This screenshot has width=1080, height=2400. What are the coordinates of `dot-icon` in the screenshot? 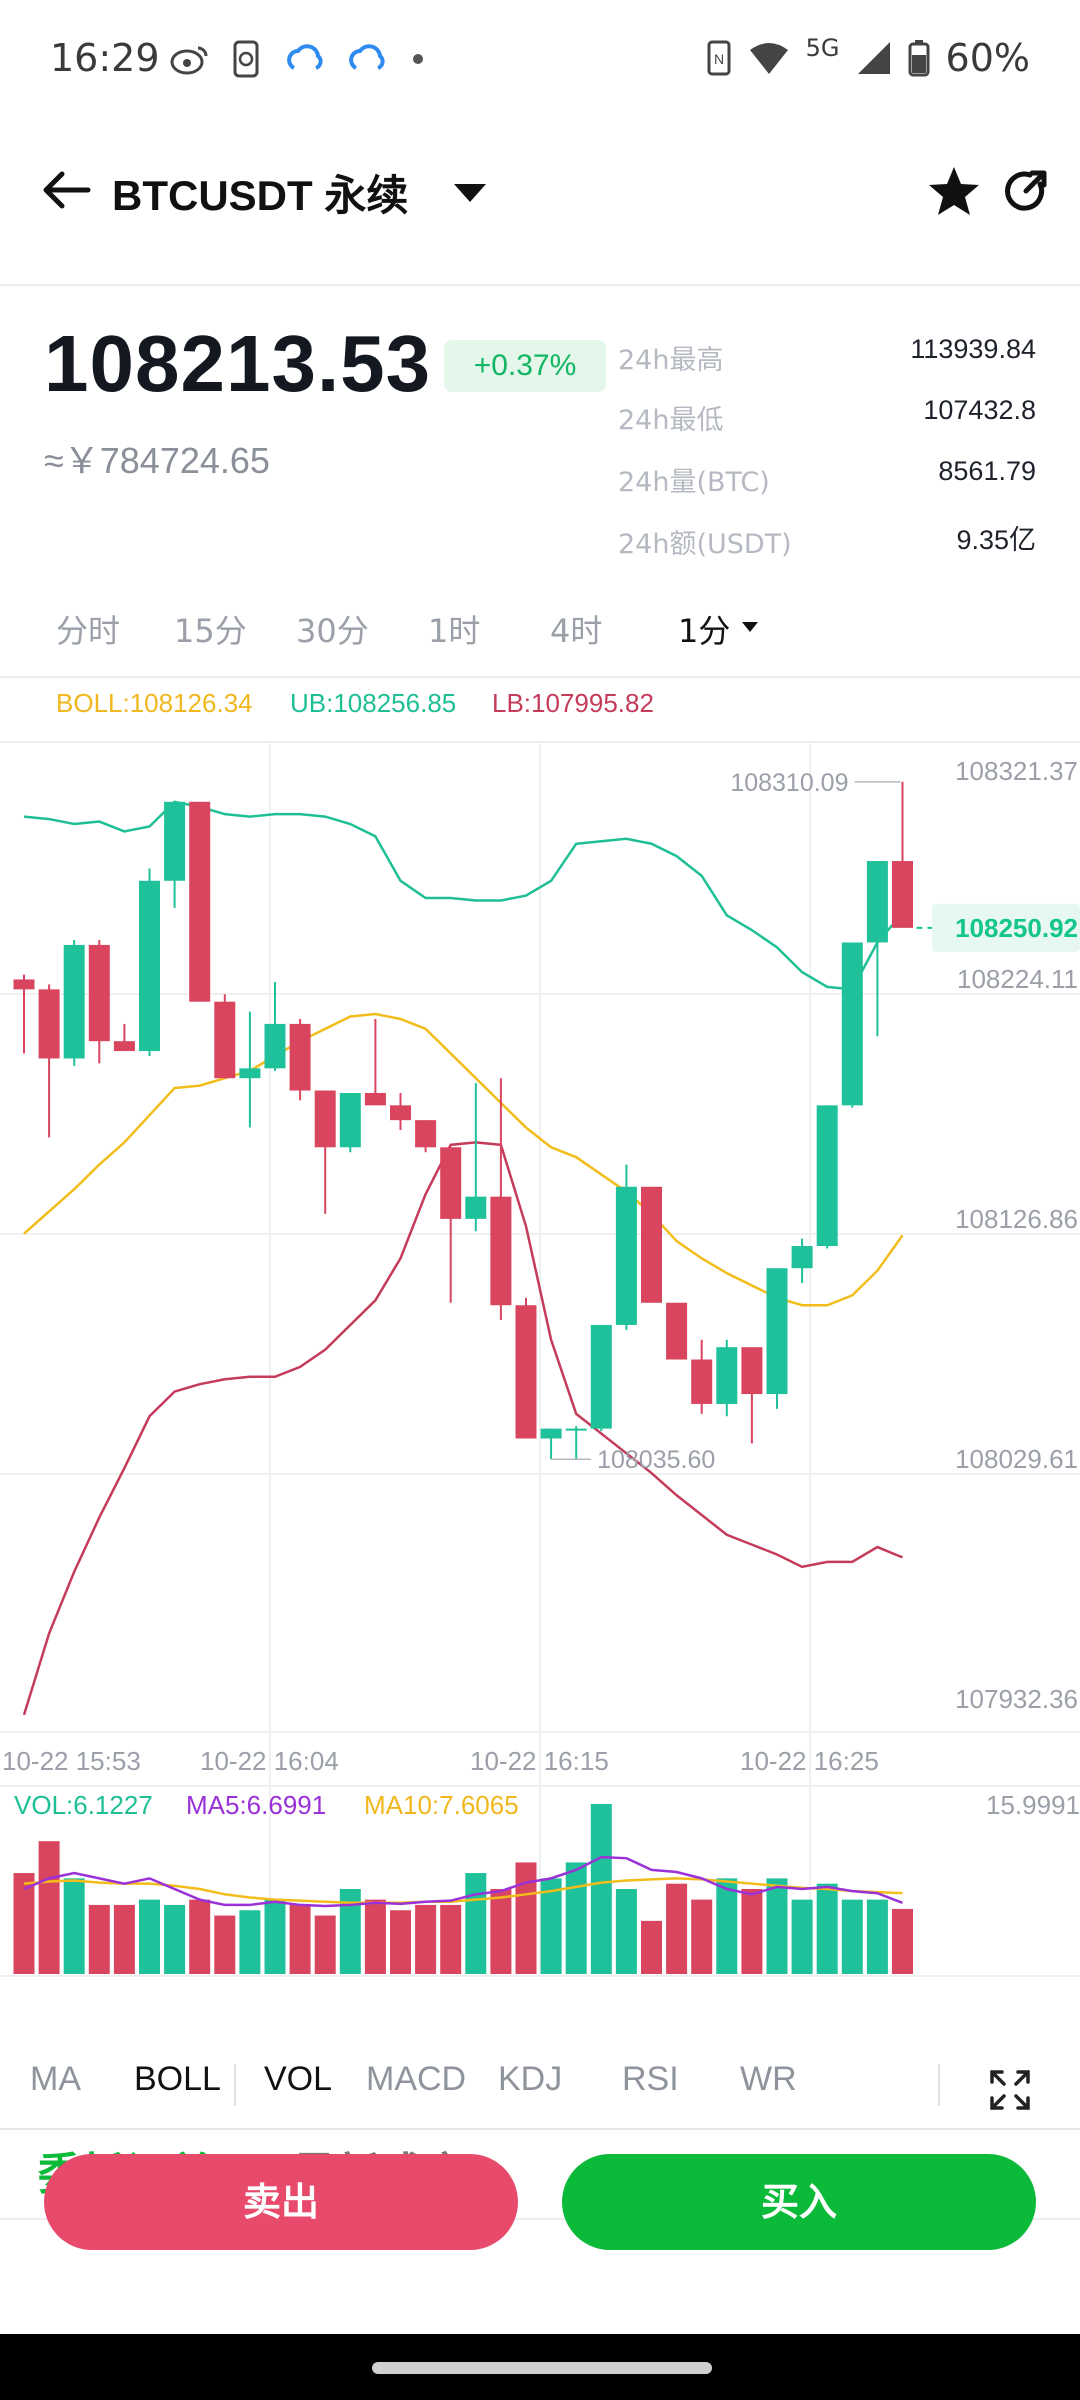 It's located at (418, 59).